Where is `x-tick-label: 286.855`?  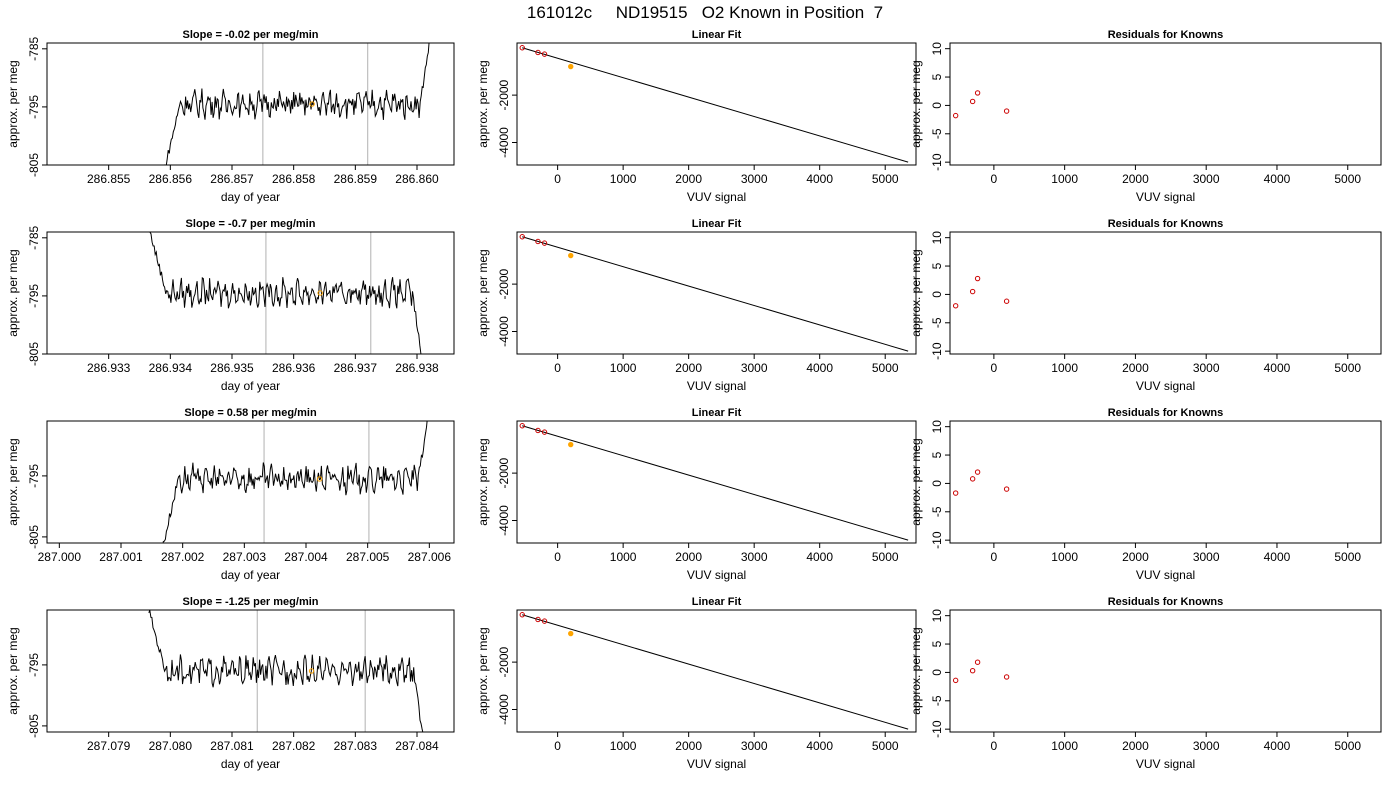 x-tick-label: 286.855 is located at coordinates (109, 179).